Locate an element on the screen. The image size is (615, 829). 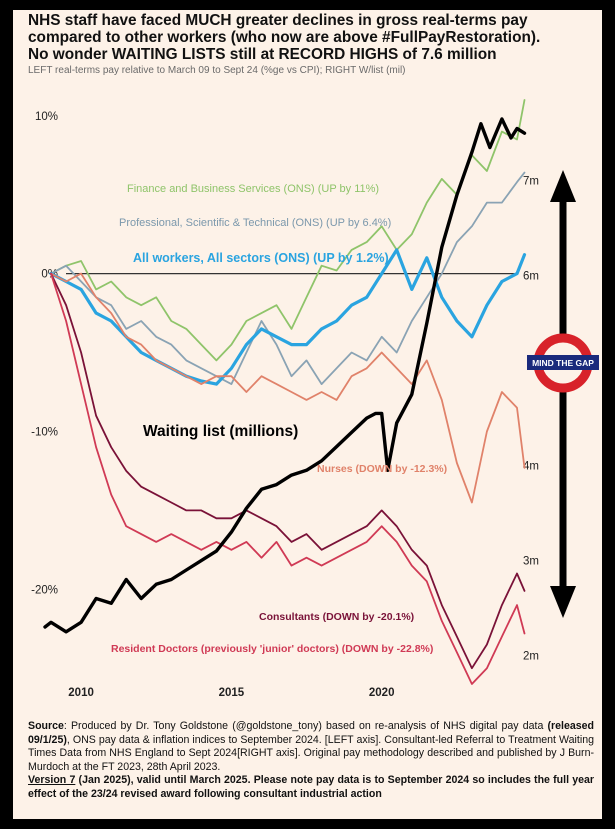
x-axis-tick-label: 2015 is located at coordinates (232, 693).